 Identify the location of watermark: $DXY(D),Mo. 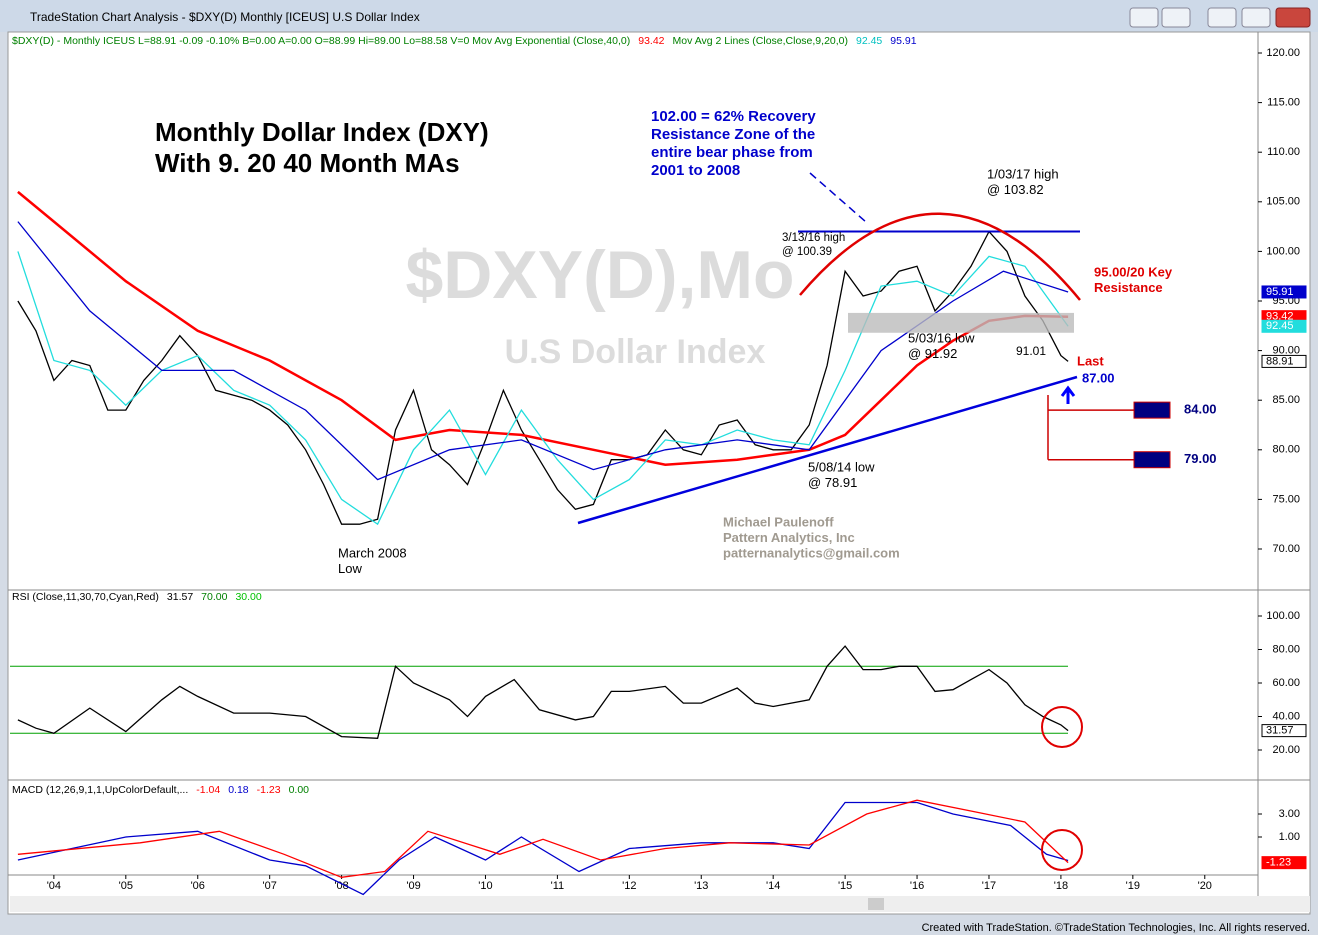
(599, 275).